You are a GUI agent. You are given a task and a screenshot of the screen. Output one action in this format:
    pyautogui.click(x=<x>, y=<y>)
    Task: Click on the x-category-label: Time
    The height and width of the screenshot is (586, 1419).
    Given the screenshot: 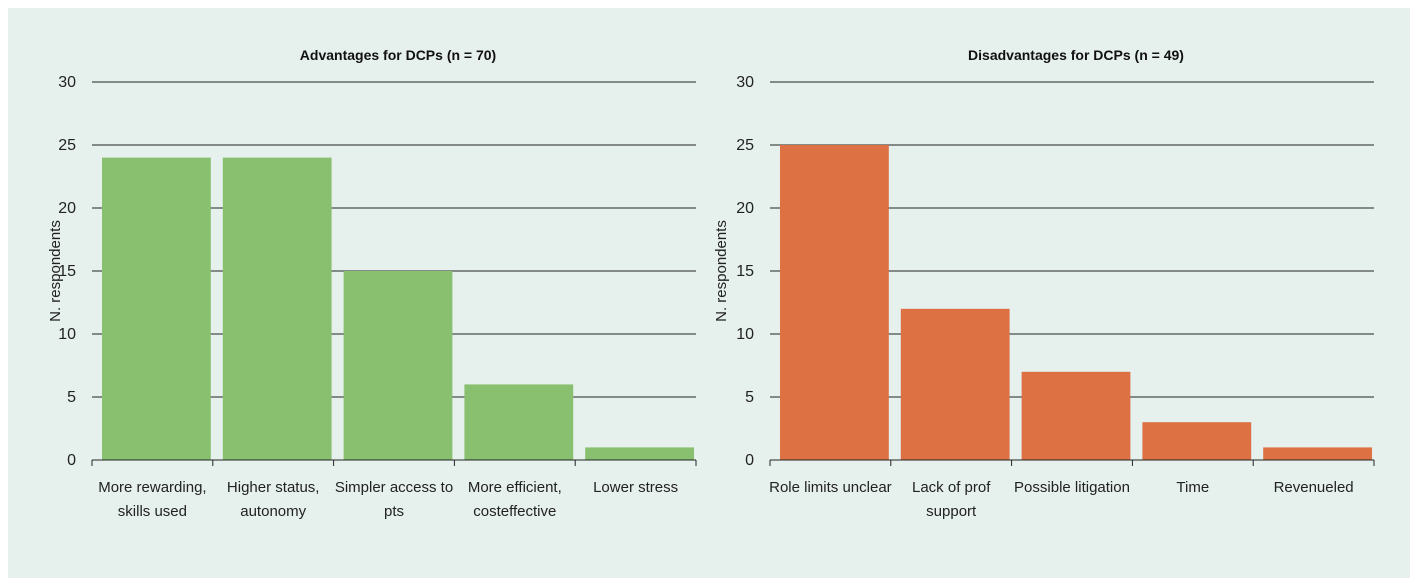 What is the action you would take?
    pyautogui.click(x=1192, y=487)
    